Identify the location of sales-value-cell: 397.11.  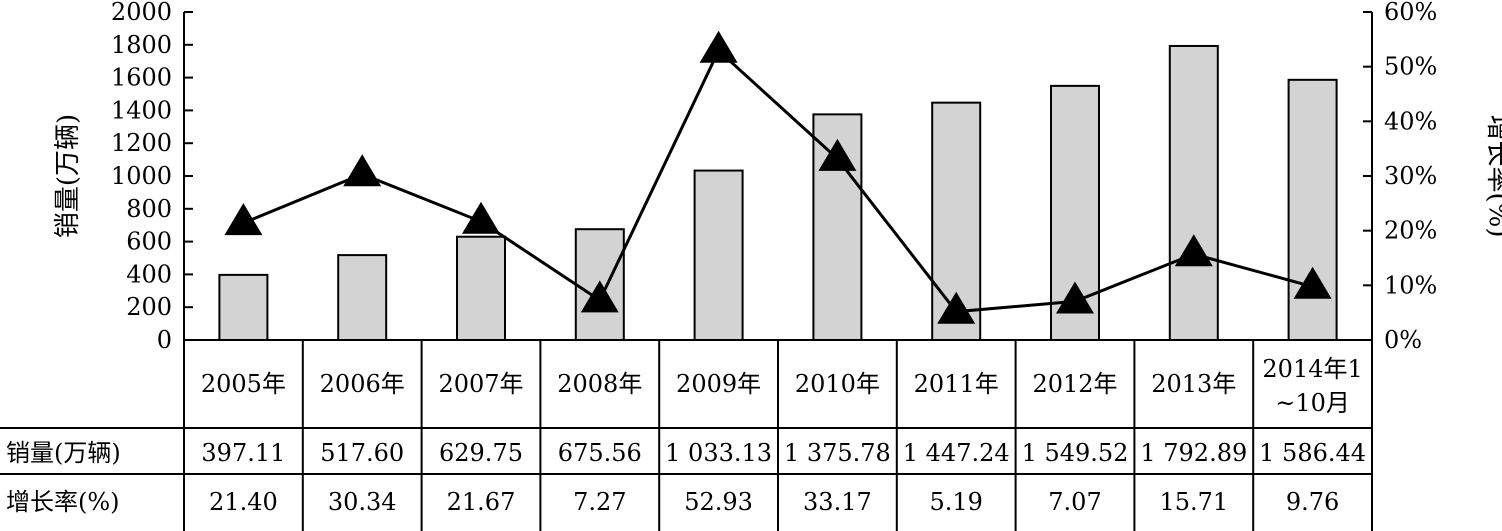
(243, 453).